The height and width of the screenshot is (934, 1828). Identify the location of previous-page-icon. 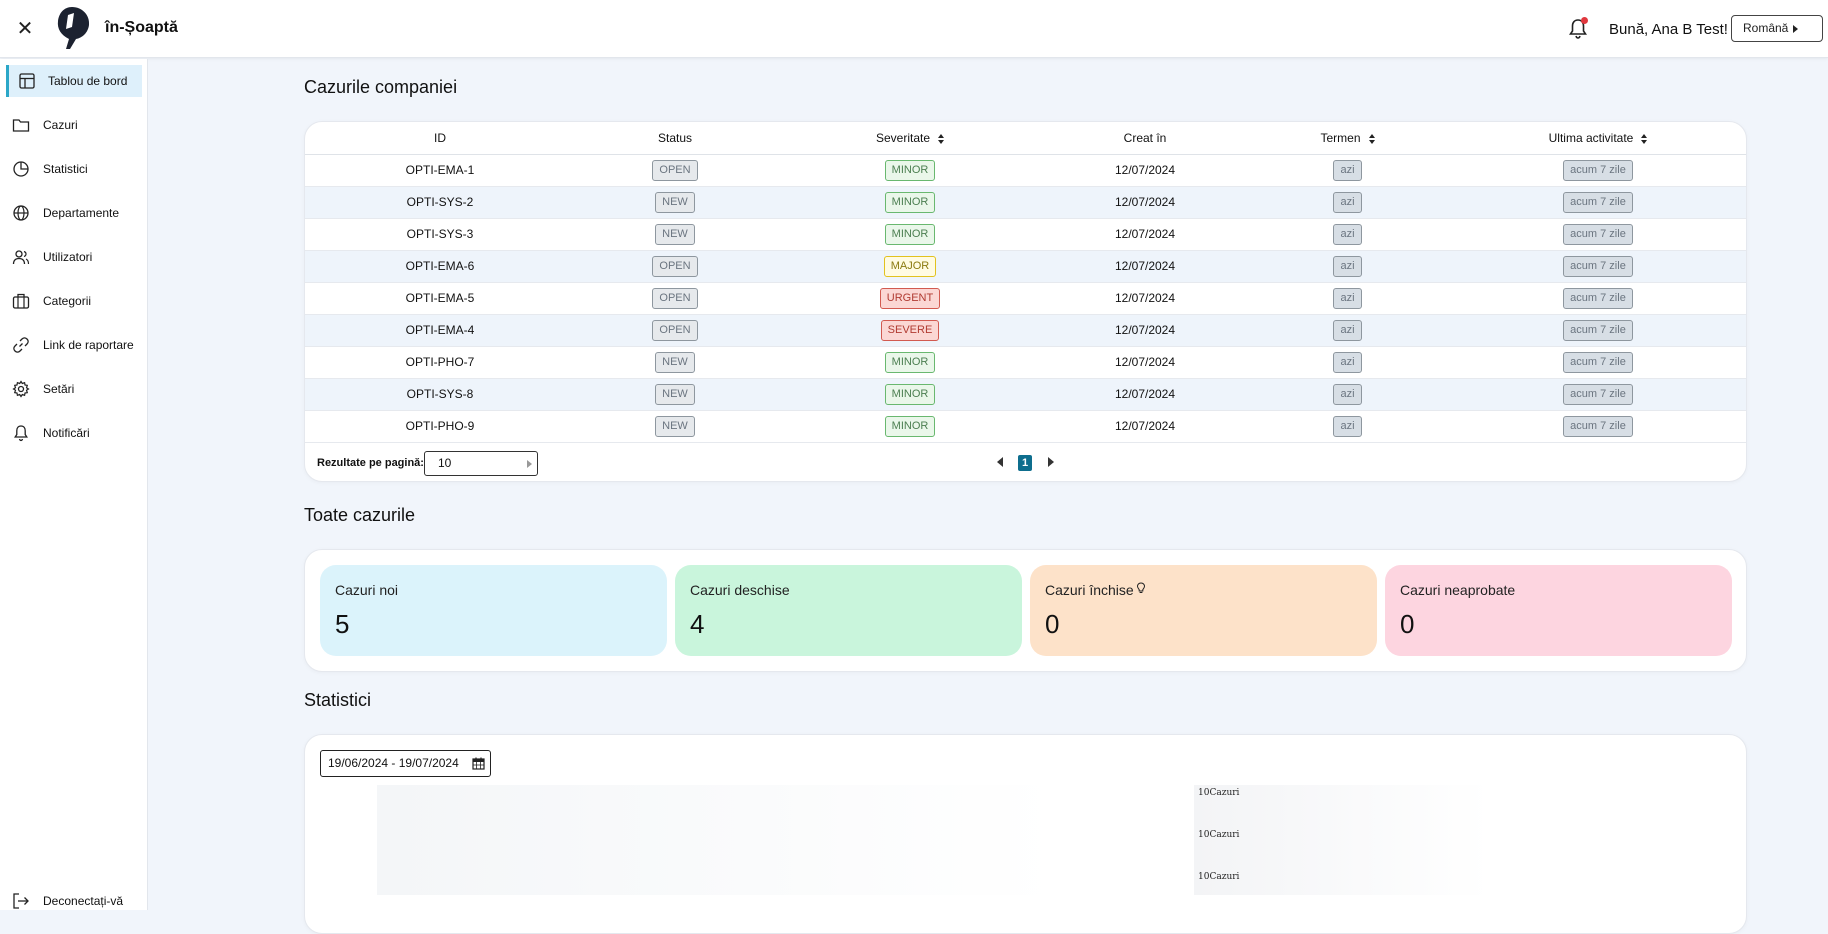
(1000, 461).